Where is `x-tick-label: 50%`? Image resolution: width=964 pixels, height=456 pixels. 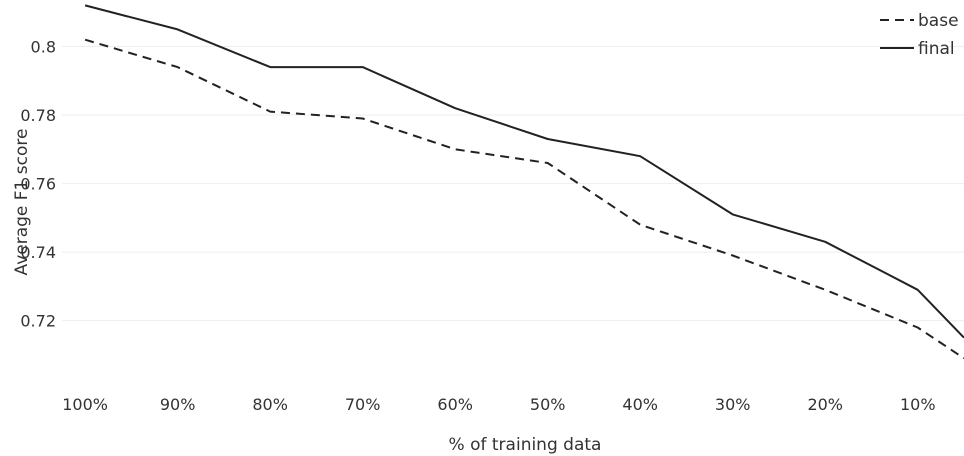 x-tick-label: 50% is located at coordinates (548, 404).